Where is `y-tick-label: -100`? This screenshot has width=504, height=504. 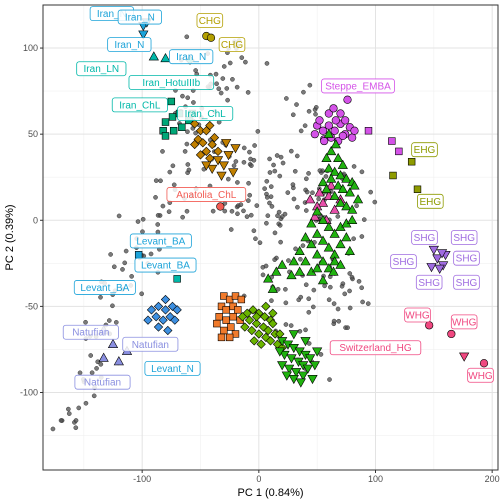 y-tick-label: -100 is located at coordinates (29, 393).